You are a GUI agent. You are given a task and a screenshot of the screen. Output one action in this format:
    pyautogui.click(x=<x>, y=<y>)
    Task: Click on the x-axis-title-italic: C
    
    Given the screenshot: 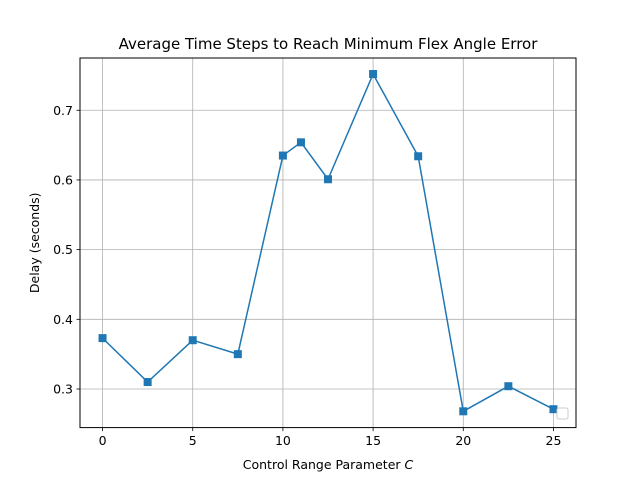 What is the action you would take?
    pyautogui.click(x=409, y=464)
    